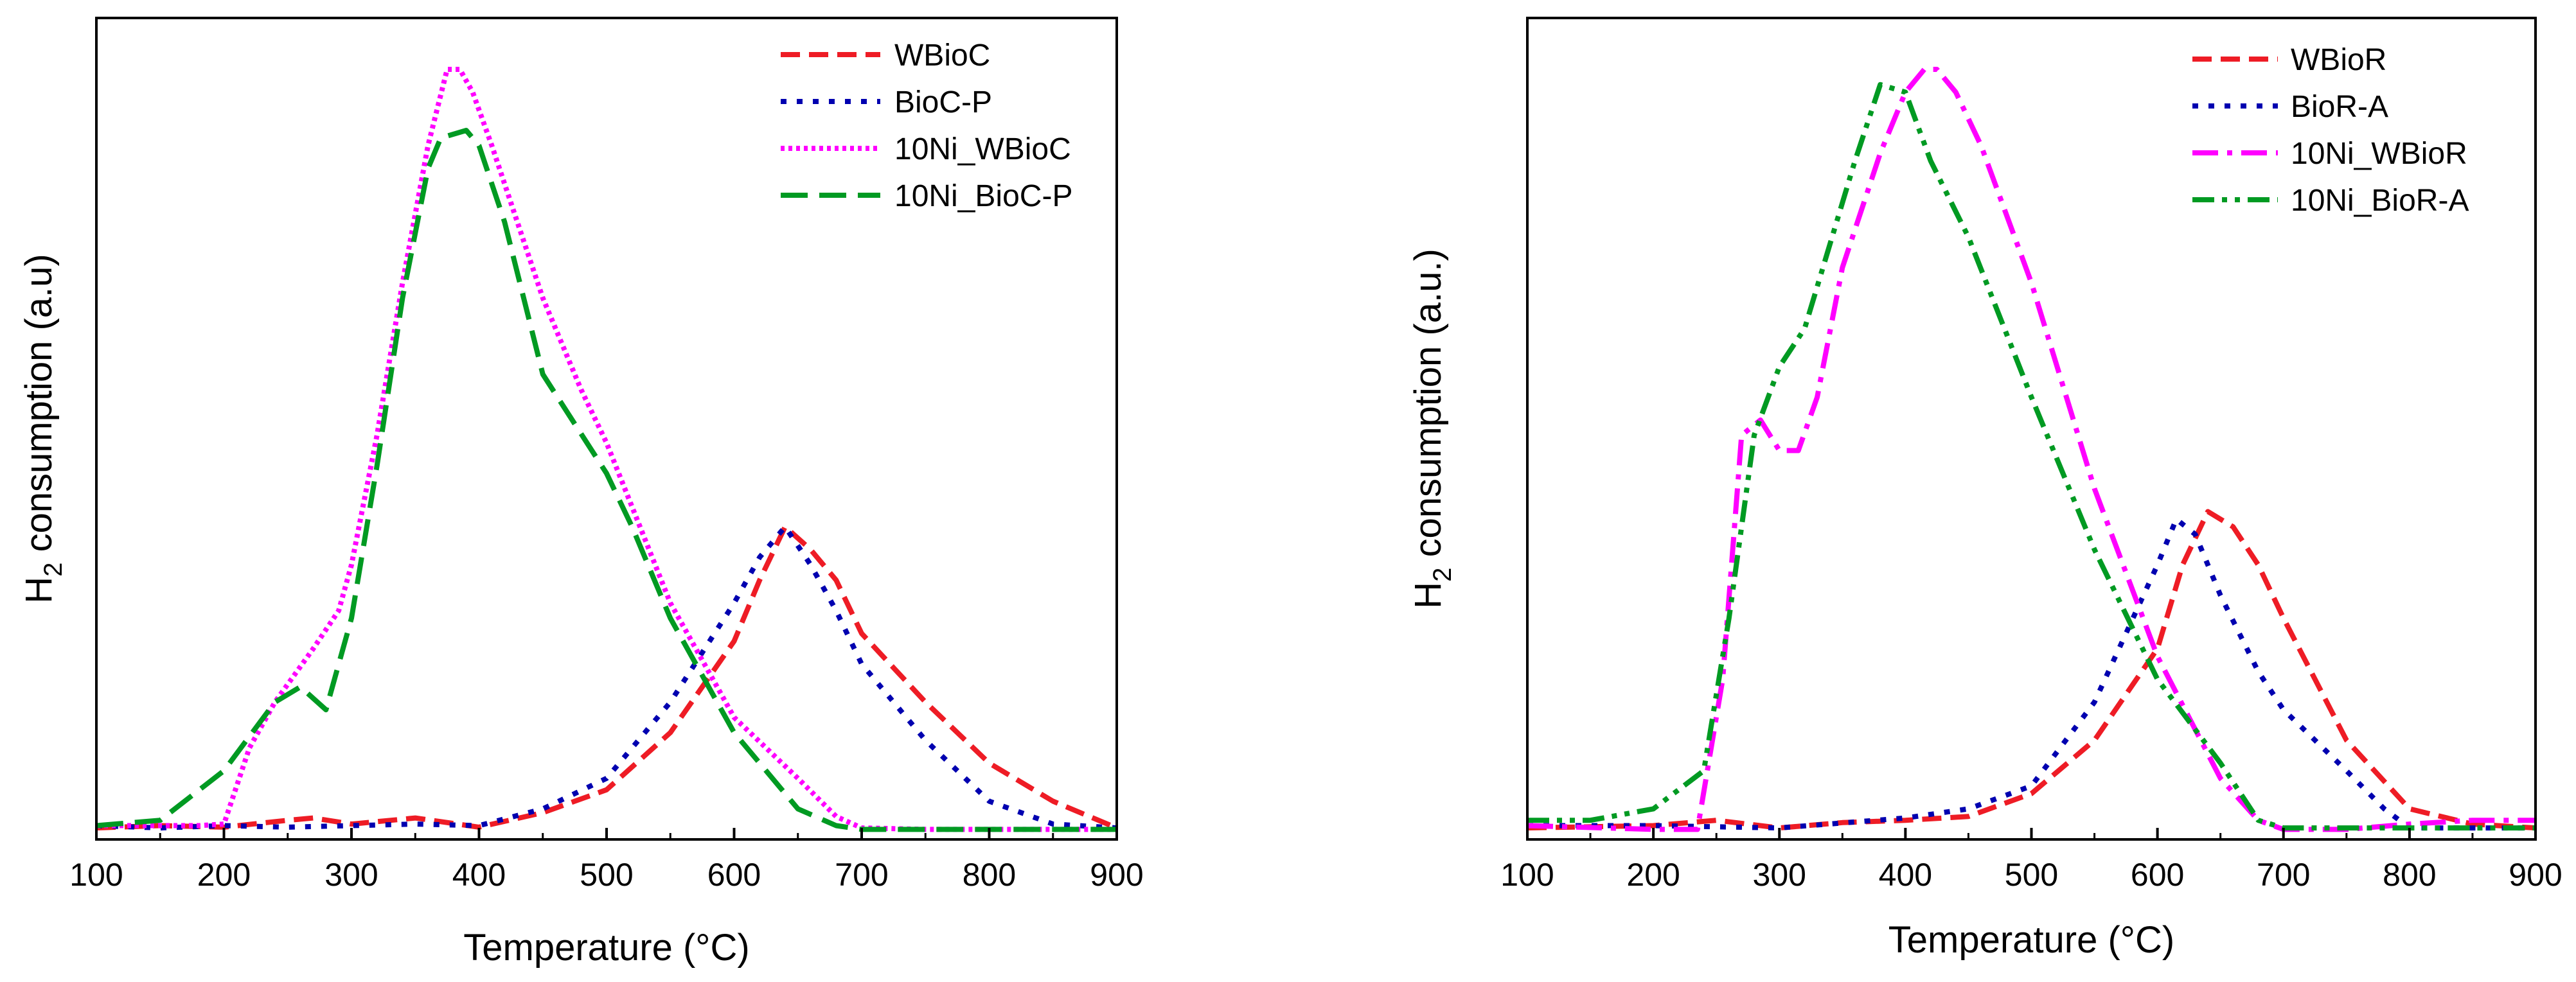 The image size is (2576, 982). Describe the element at coordinates (2331, 130) in the screenshot. I see `legend: WBioR BioR-A 10Ni_WBioR 10Ni_BioR-A` at that location.